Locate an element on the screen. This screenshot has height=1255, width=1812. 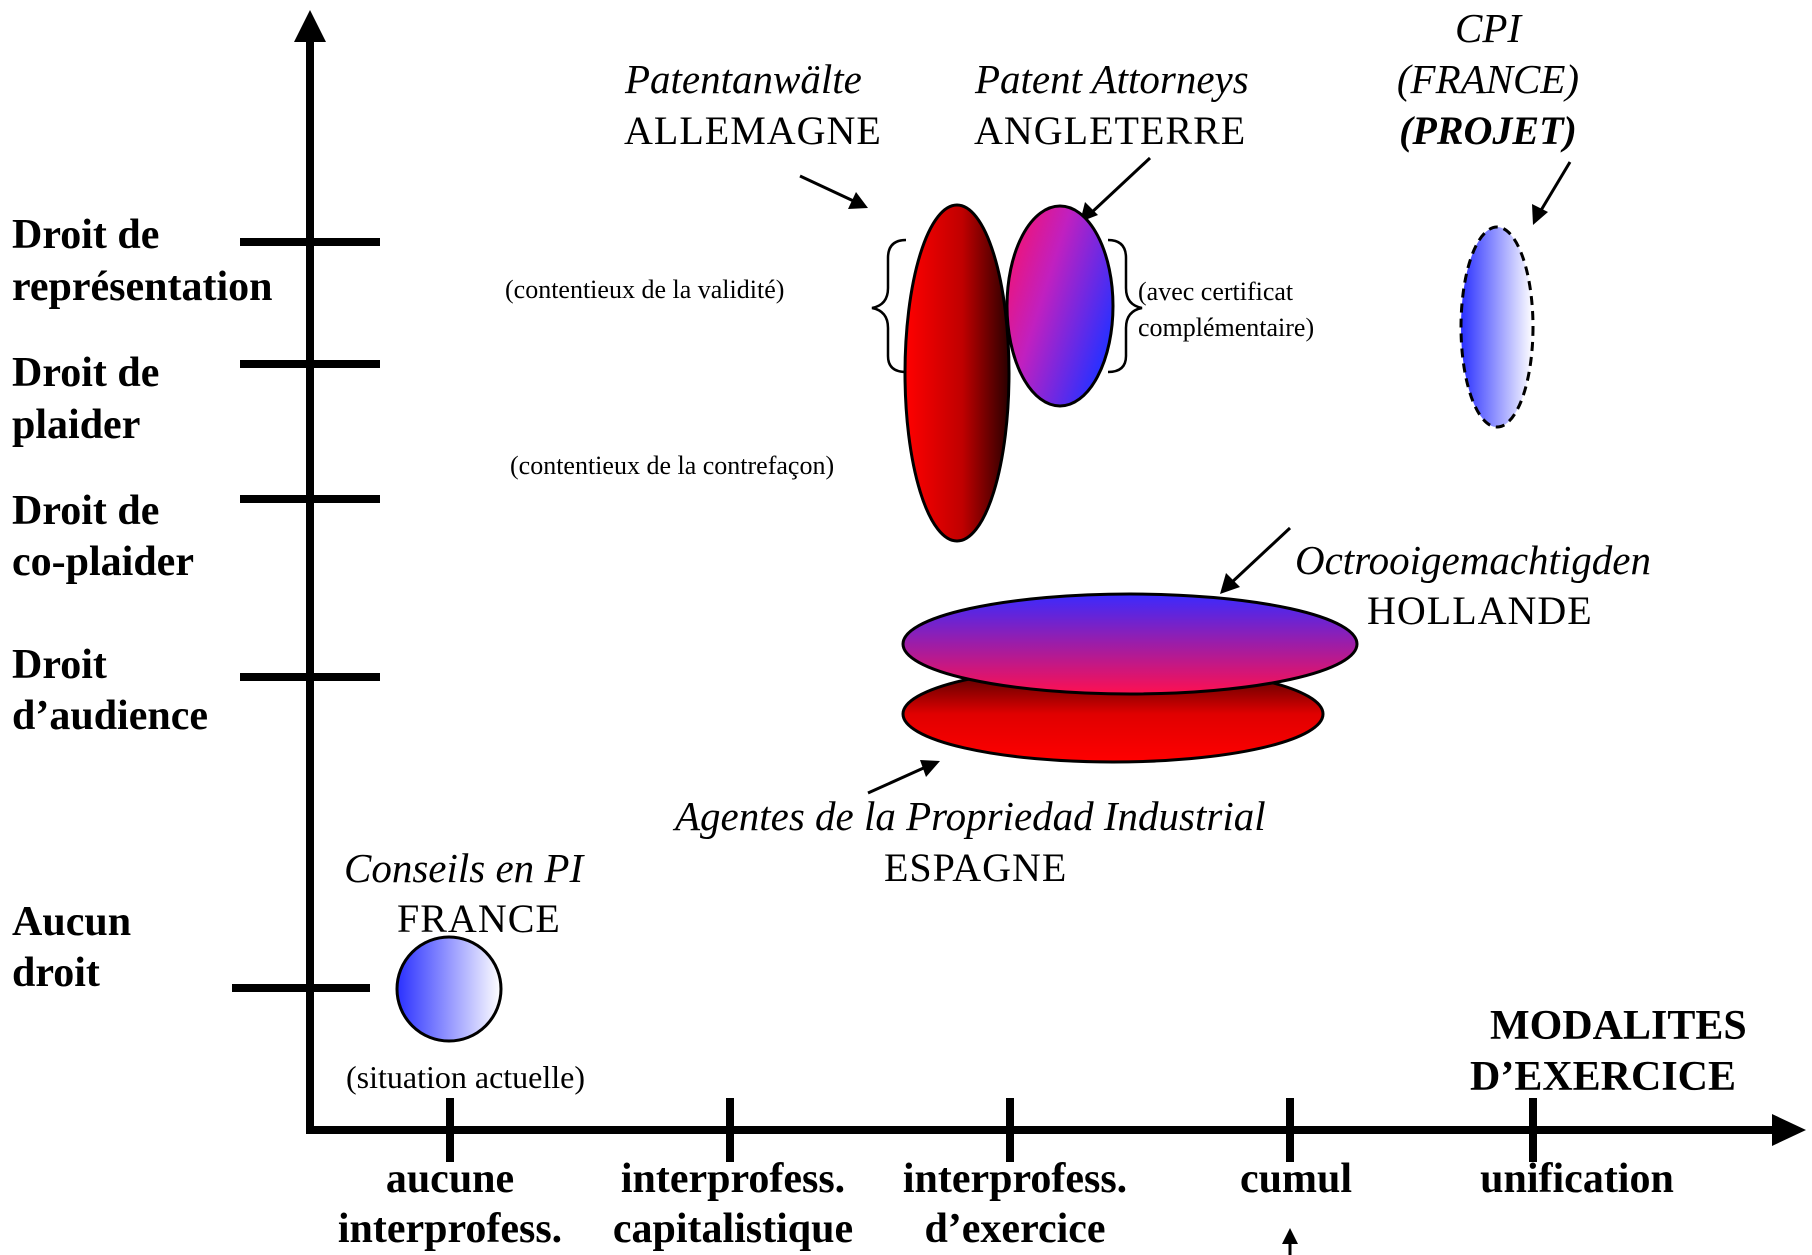
right-brace is located at coordinates (1125, 306).